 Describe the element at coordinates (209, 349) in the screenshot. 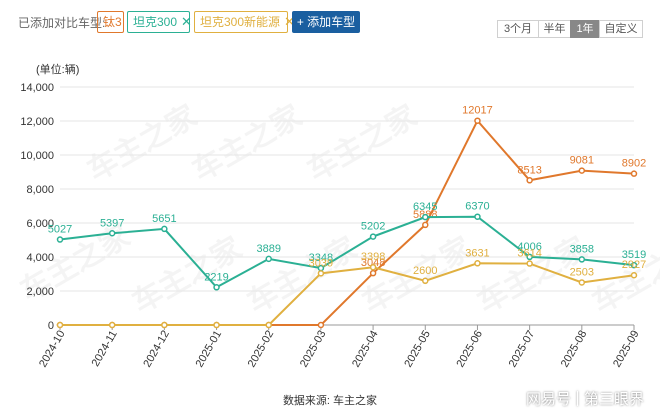

I see `x-tick-label: 2025-01` at that location.